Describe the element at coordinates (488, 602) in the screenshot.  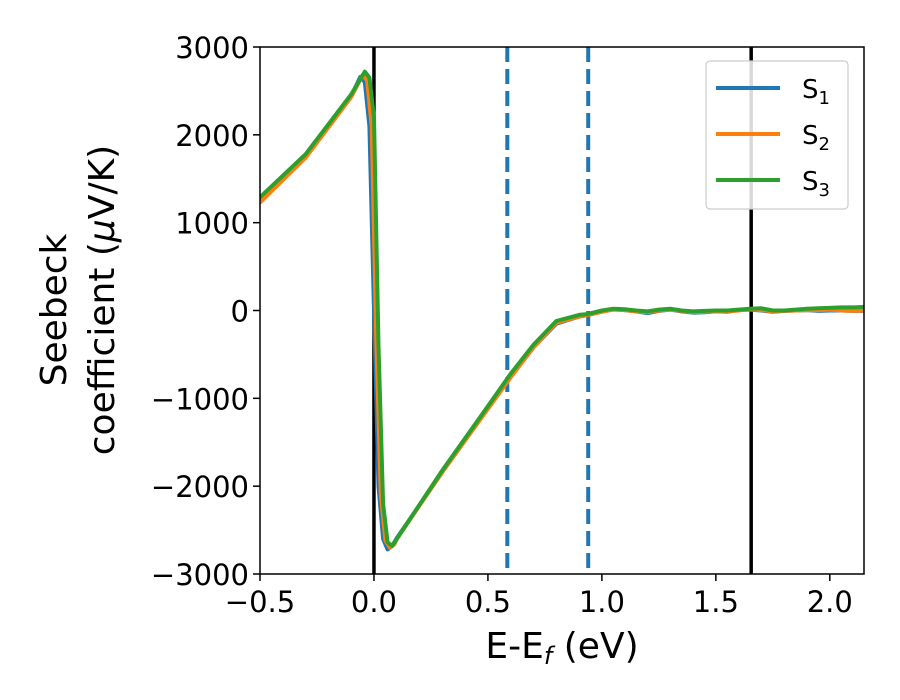
I see `x-tick-label: 0.5` at that location.